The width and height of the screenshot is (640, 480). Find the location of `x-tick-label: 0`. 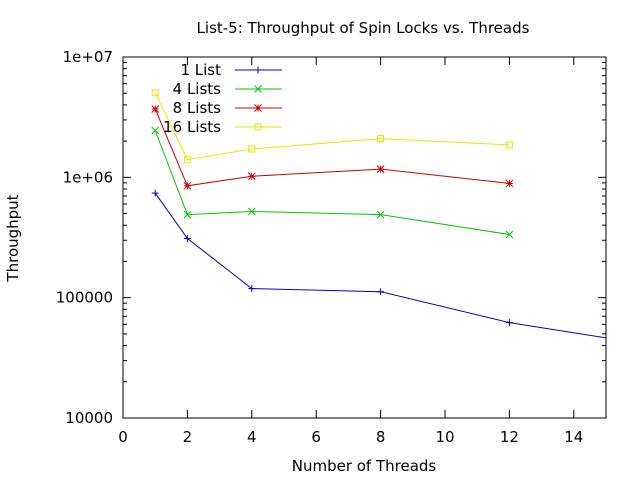

x-tick-label: 0 is located at coordinates (123, 437).